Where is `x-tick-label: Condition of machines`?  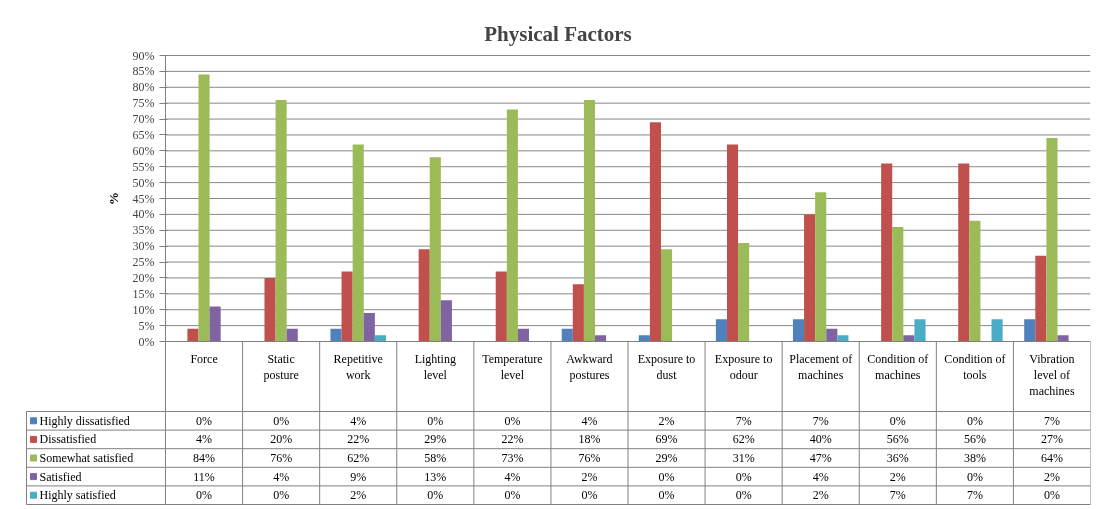 x-tick-label: Condition of machines is located at coordinates (898, 366).